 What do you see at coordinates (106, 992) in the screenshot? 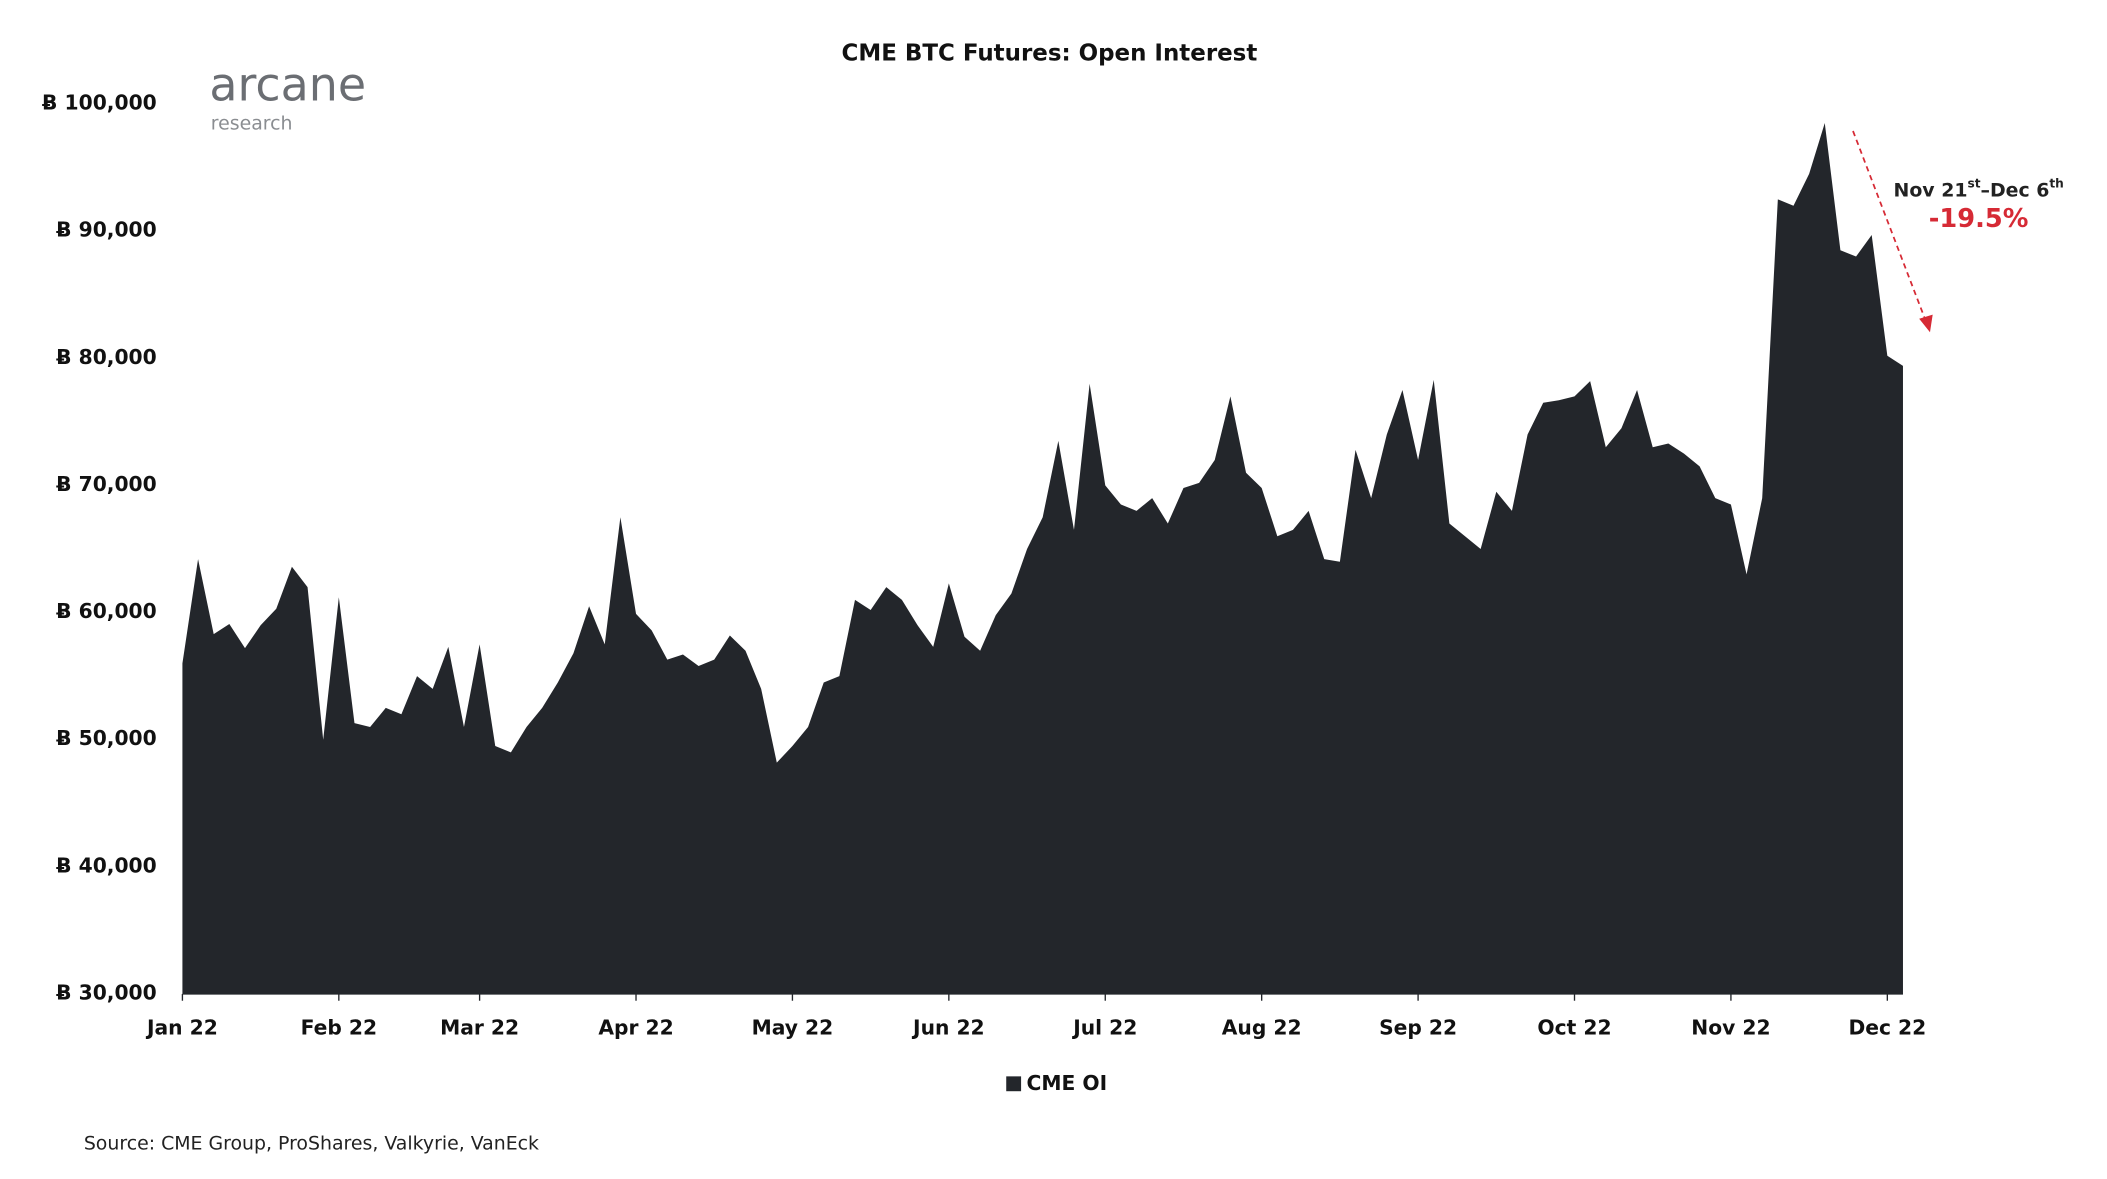
I see `y-tick-label: Ƀ 30,000` at bounding box center [106, 992].